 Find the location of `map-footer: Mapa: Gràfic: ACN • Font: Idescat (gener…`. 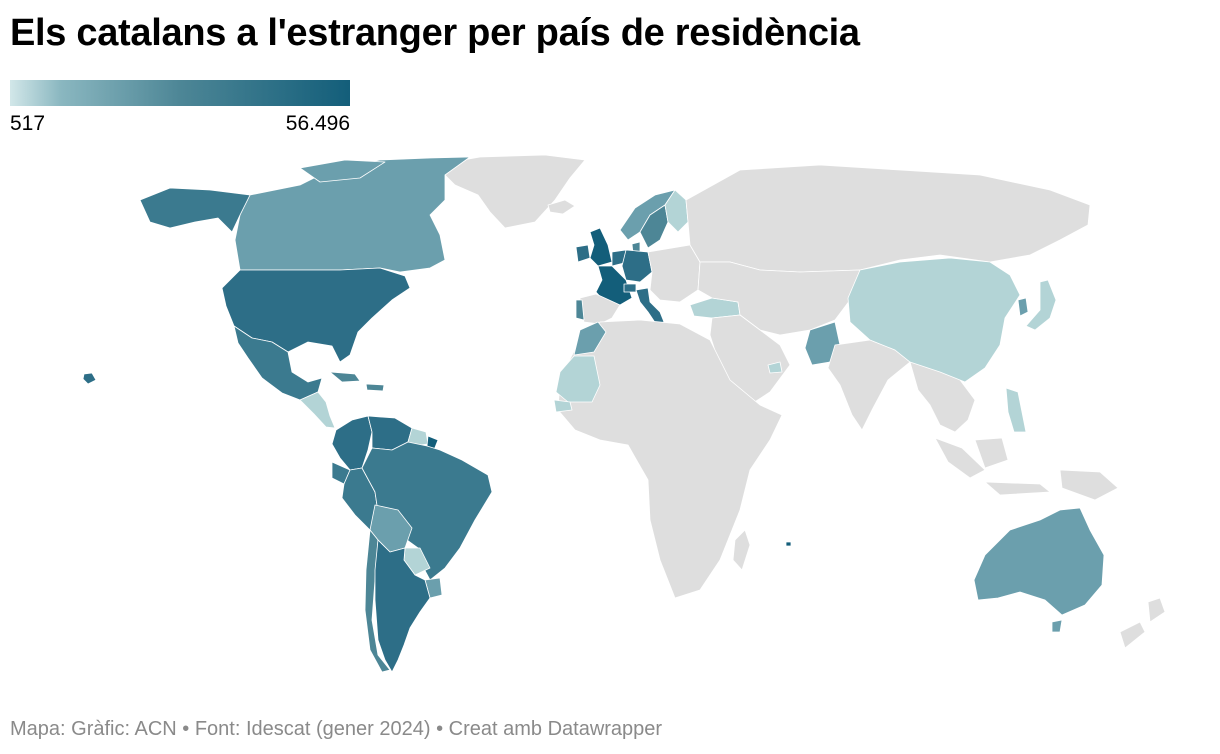

map-footer: Mapa: Gràfic: ACN • Font: Idescat (gener… is located at coordinates (336, 729).